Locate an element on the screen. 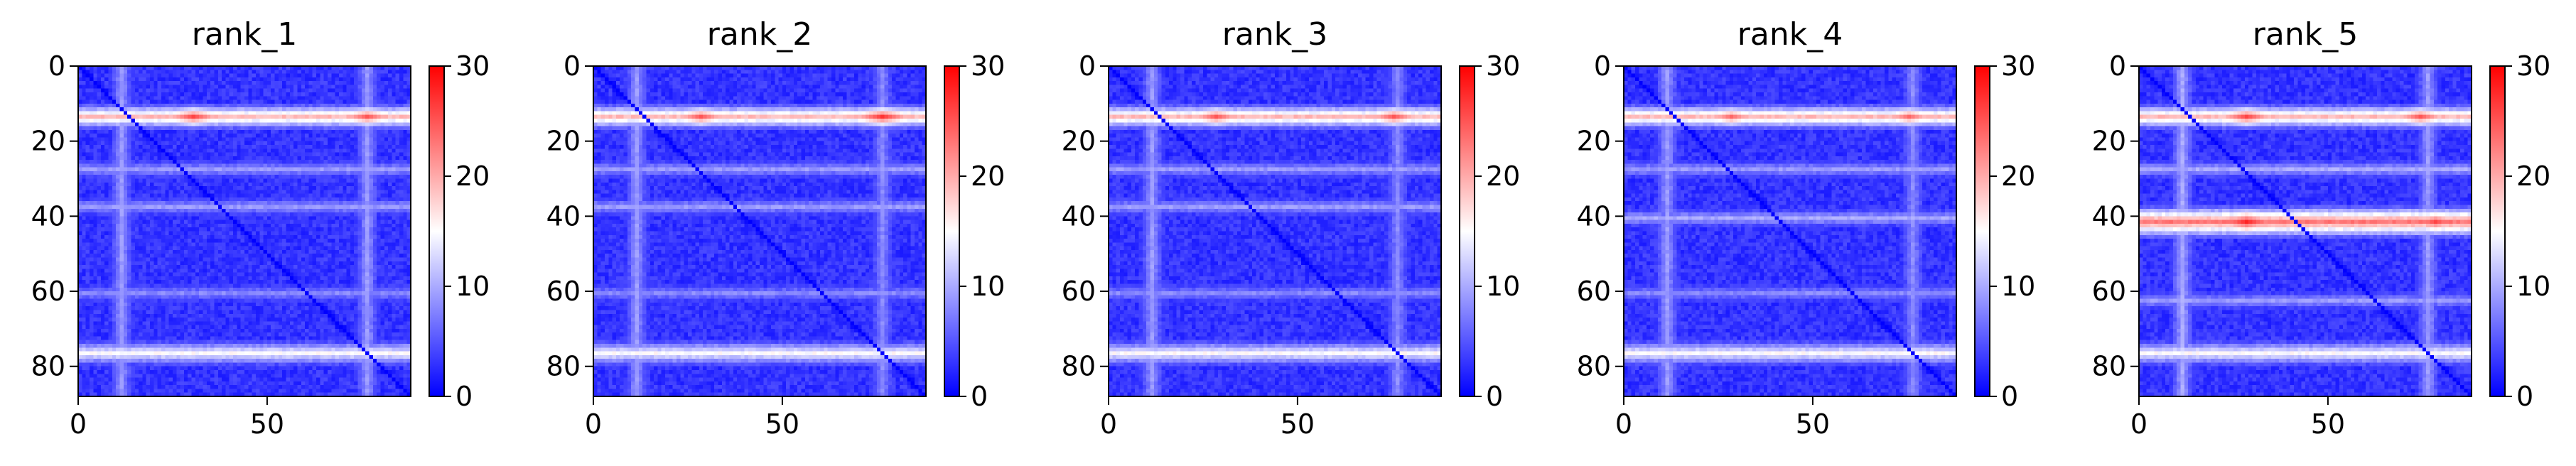  chart-title: rank_5 is located at coordinates (2305, 34).